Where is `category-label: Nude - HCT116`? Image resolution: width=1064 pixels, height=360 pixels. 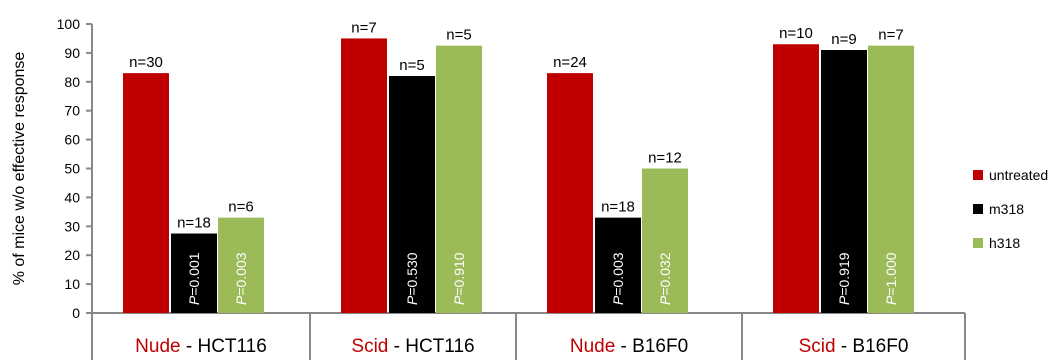
category-label: Nude - HCT116 is located at coordinates (201, 346).